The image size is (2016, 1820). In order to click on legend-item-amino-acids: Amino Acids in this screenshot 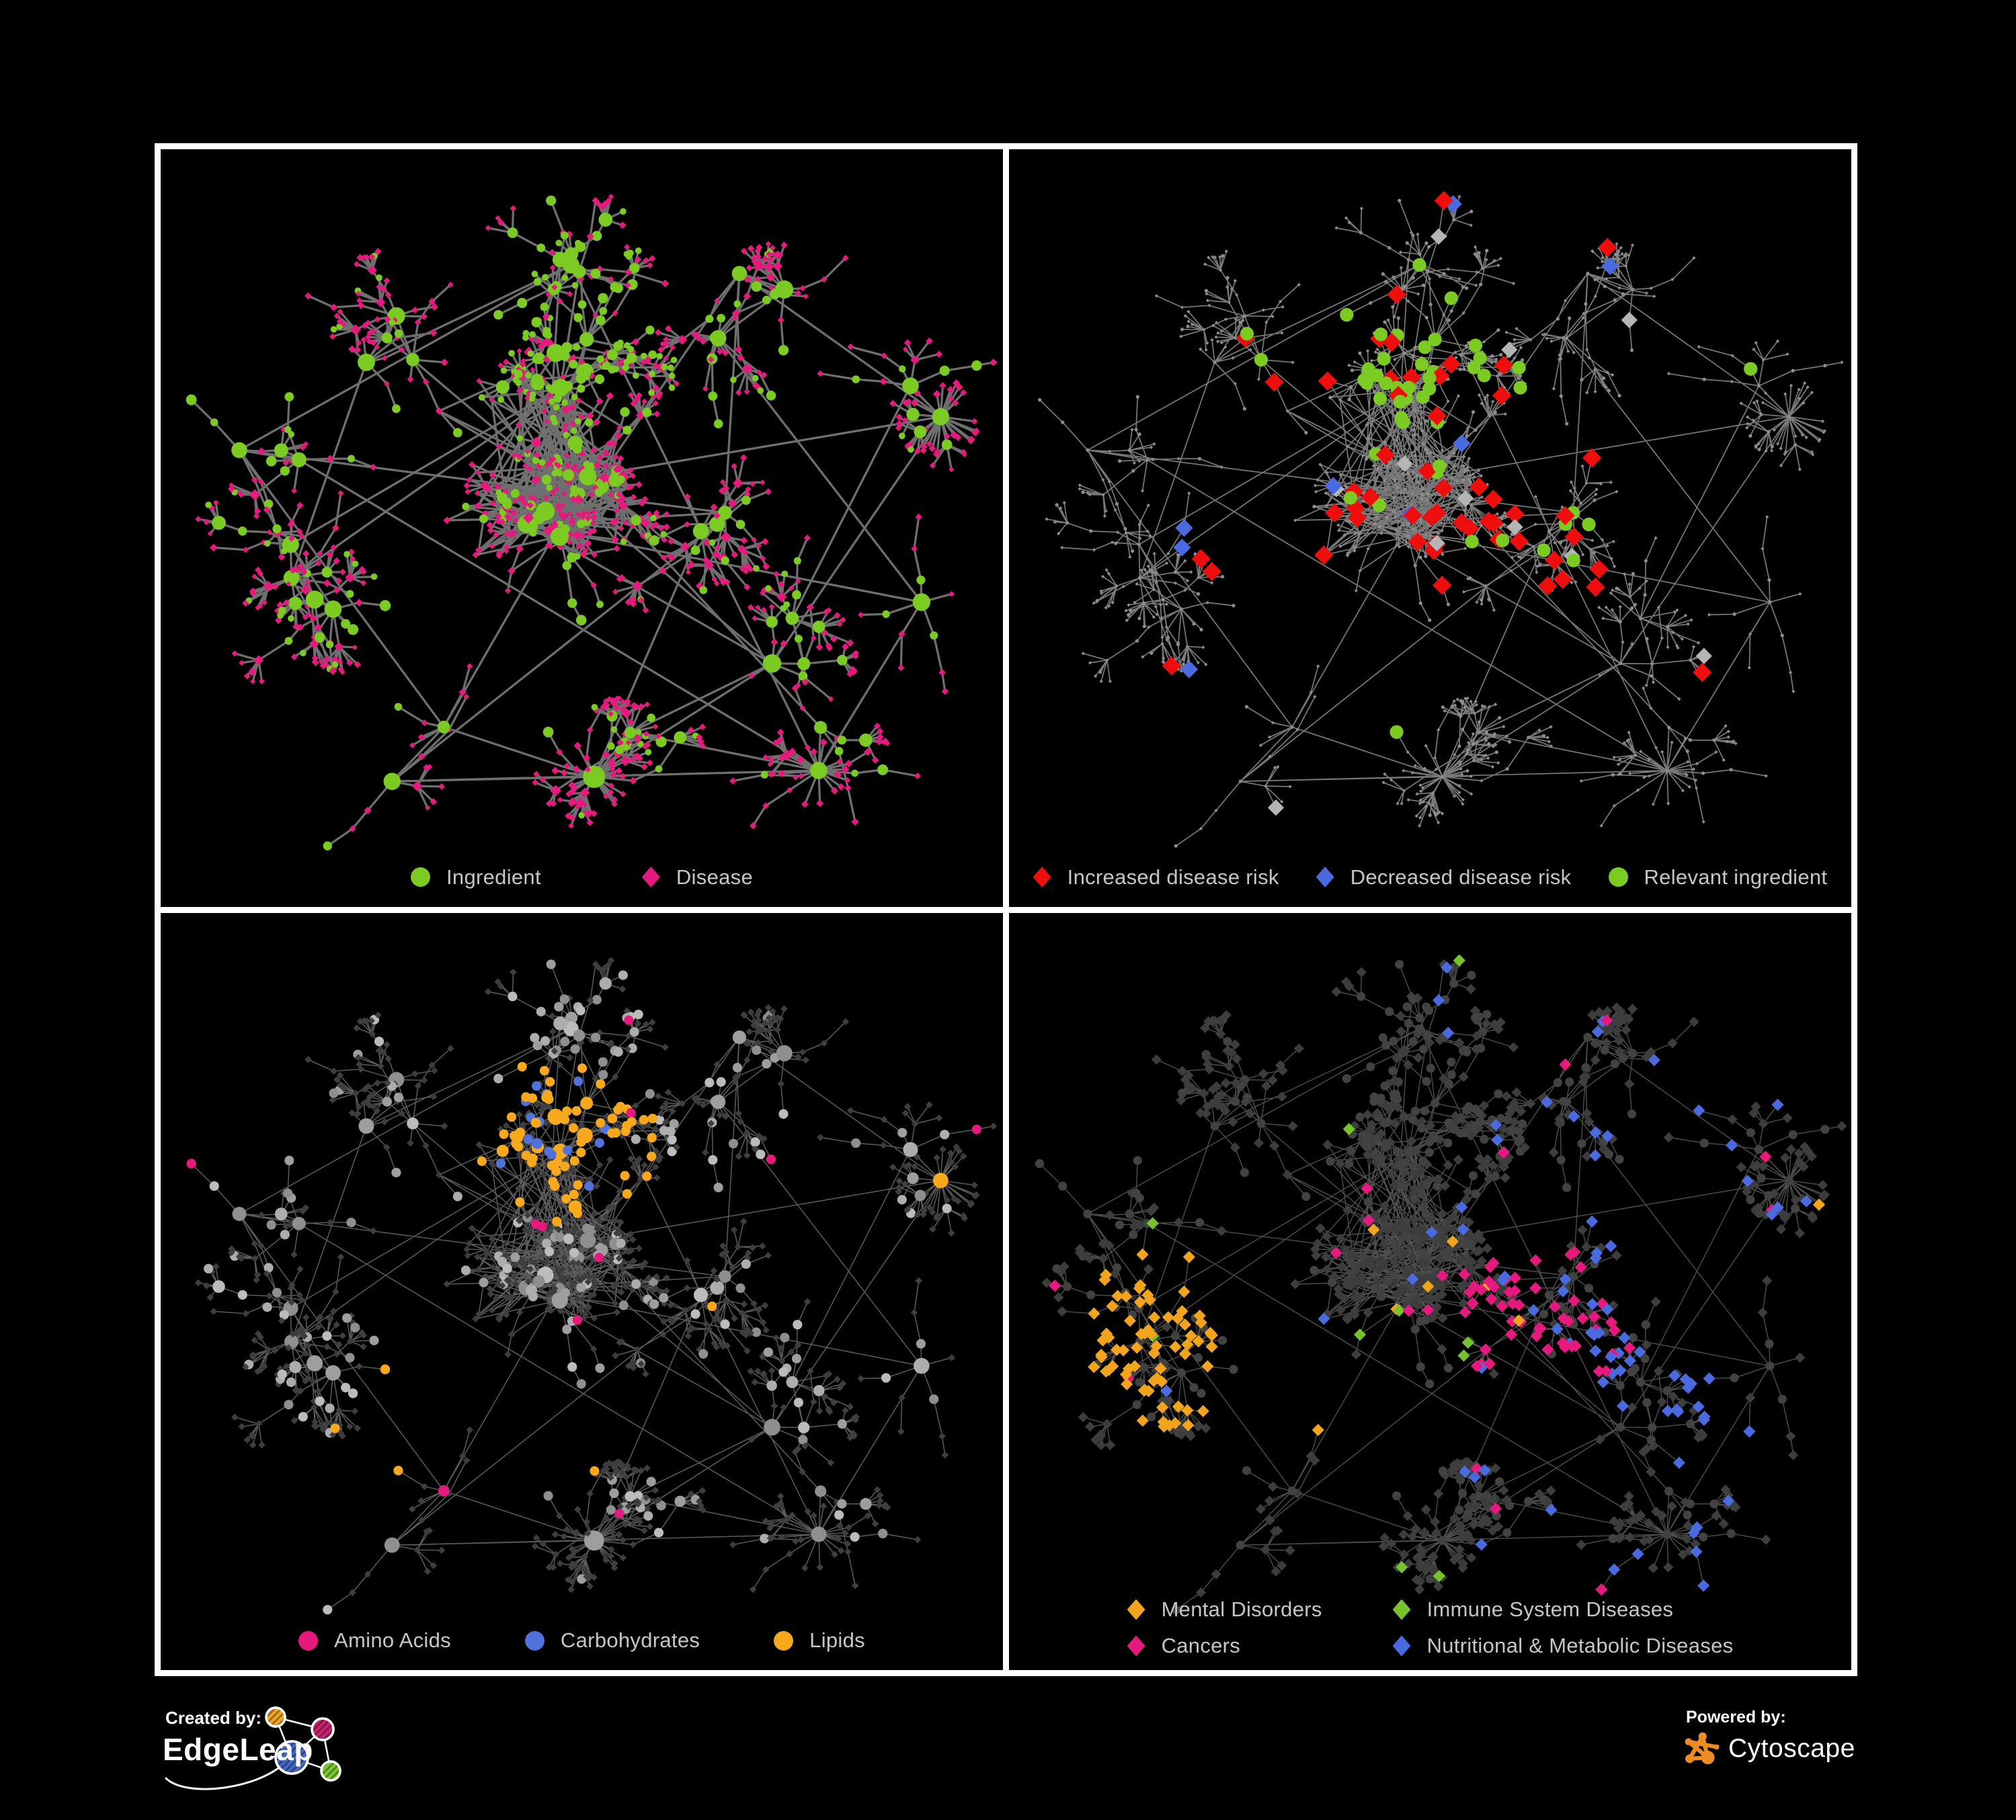, I will do `click(374, 1640)`.